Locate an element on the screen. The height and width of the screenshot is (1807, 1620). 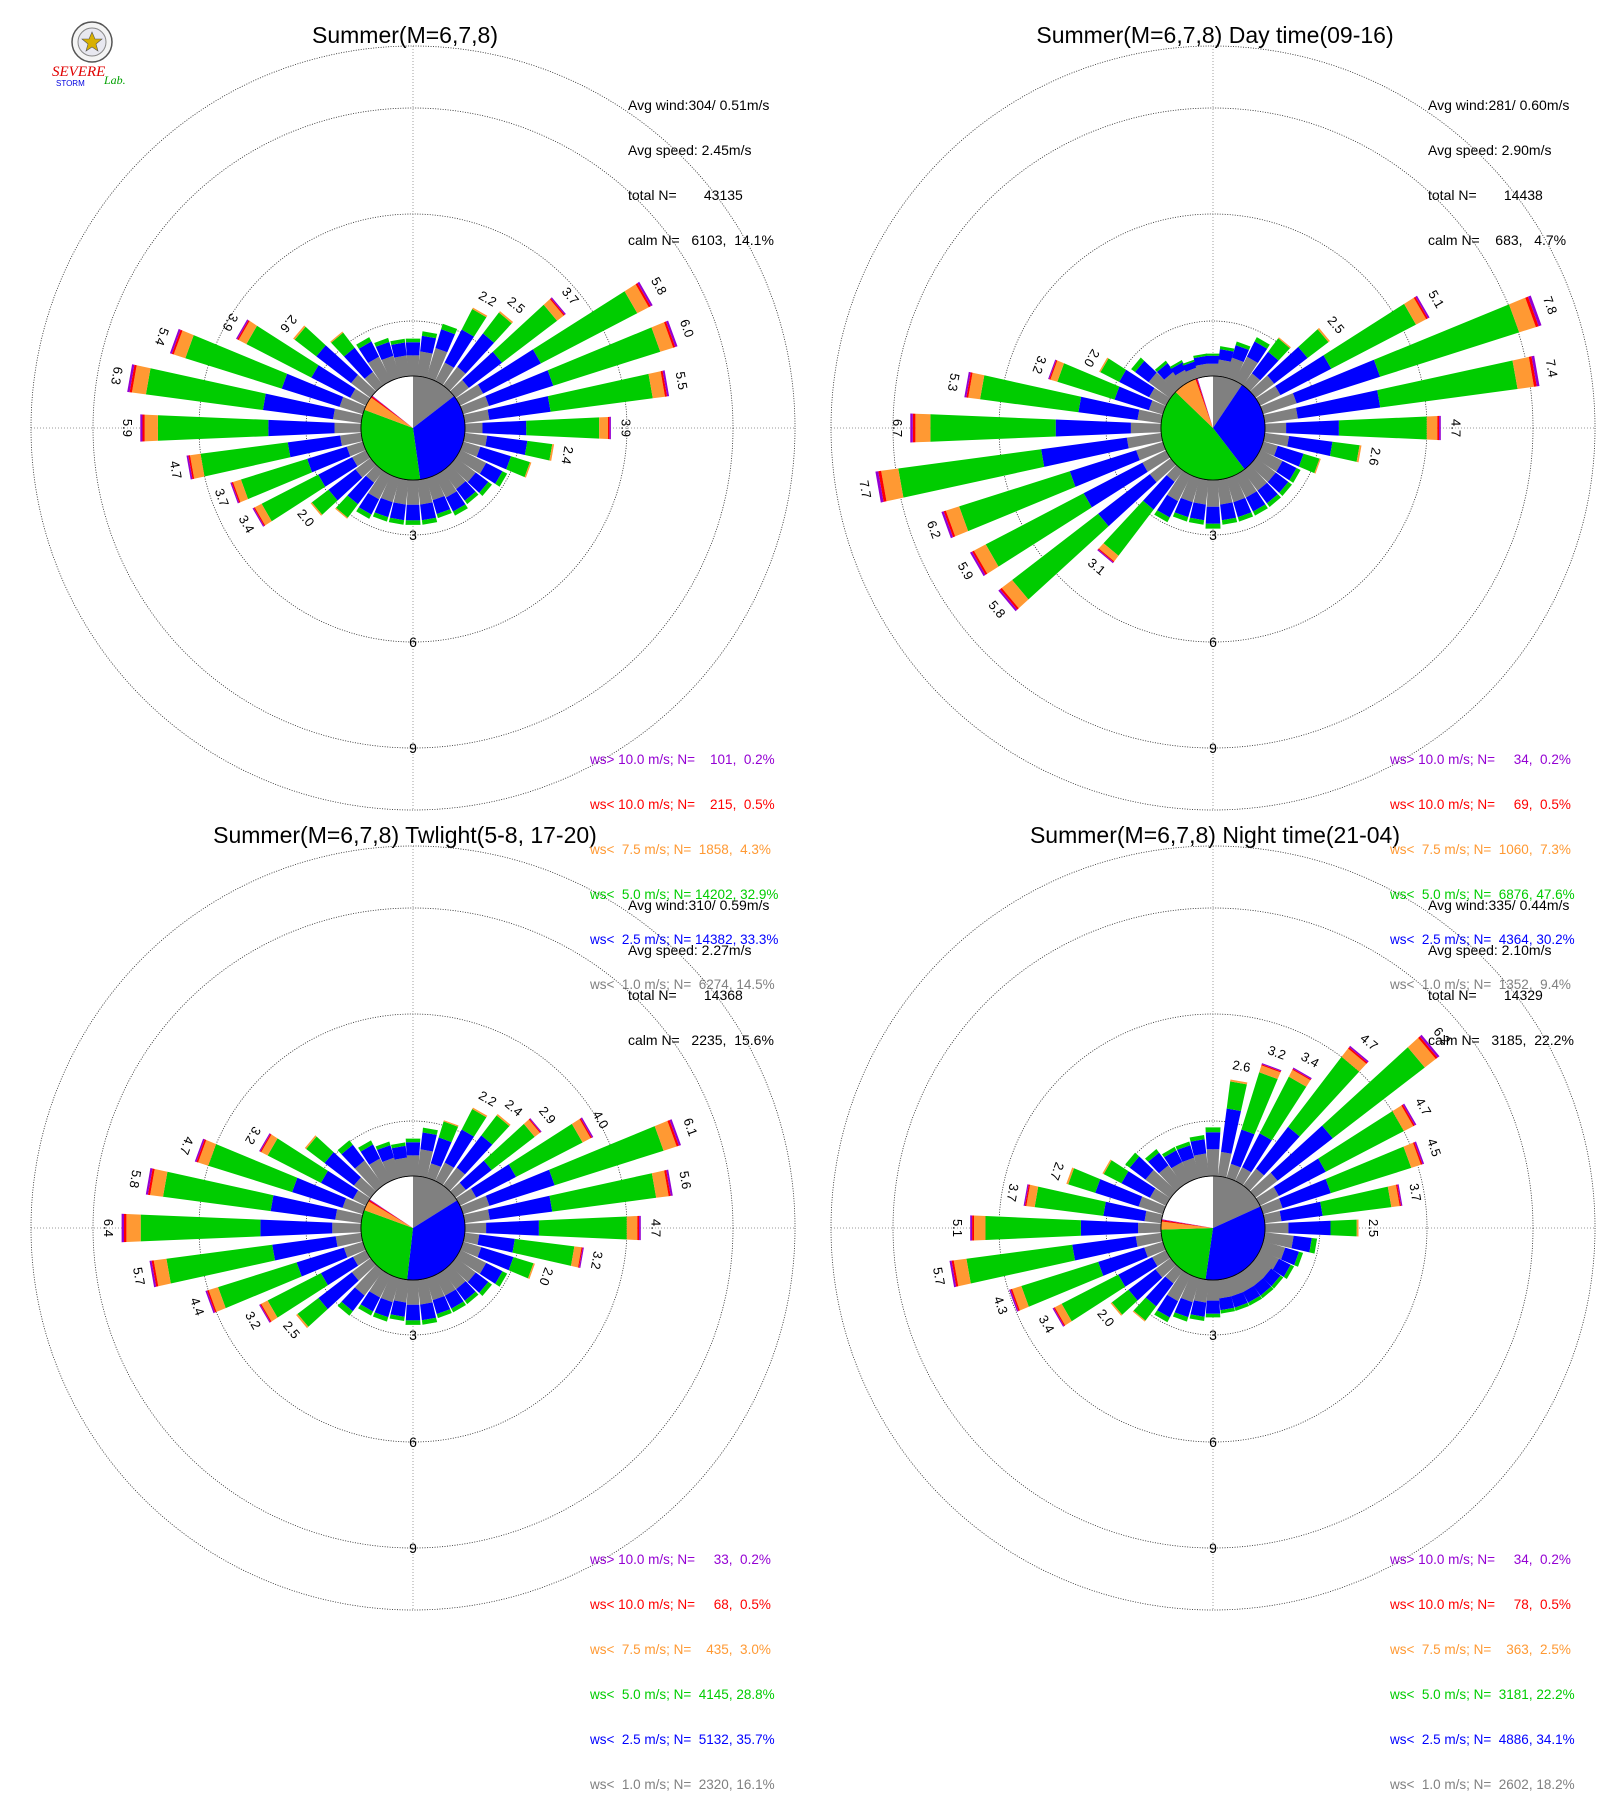
stats-avg-wind: Avg wind:304/ 0.51m/s is located at coordinates (699, 105).